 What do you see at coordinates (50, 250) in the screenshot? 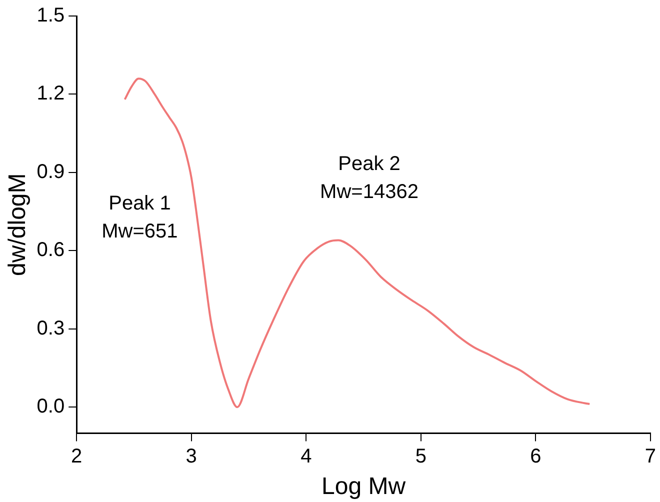
I see `y-tick-label: 0.6` at bounding box center [50, 250].